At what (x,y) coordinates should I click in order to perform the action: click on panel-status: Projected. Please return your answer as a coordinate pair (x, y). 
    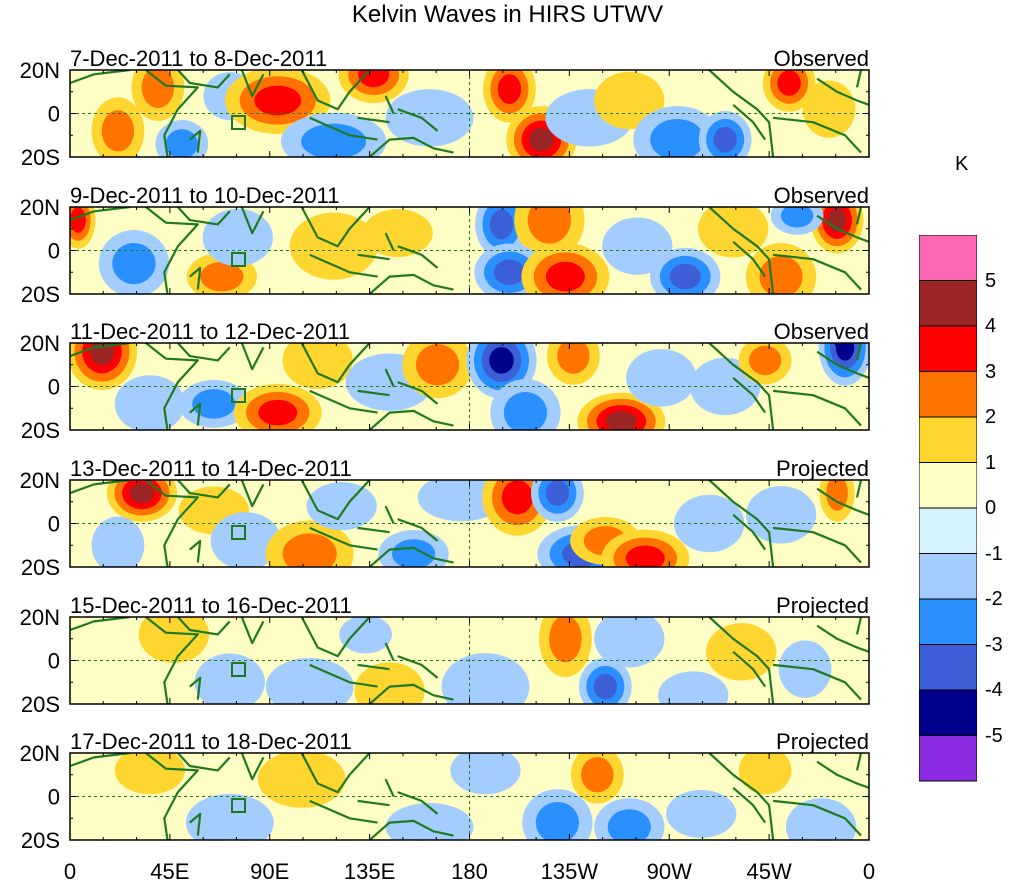
    Looking at the image, I should click on (822, 741).